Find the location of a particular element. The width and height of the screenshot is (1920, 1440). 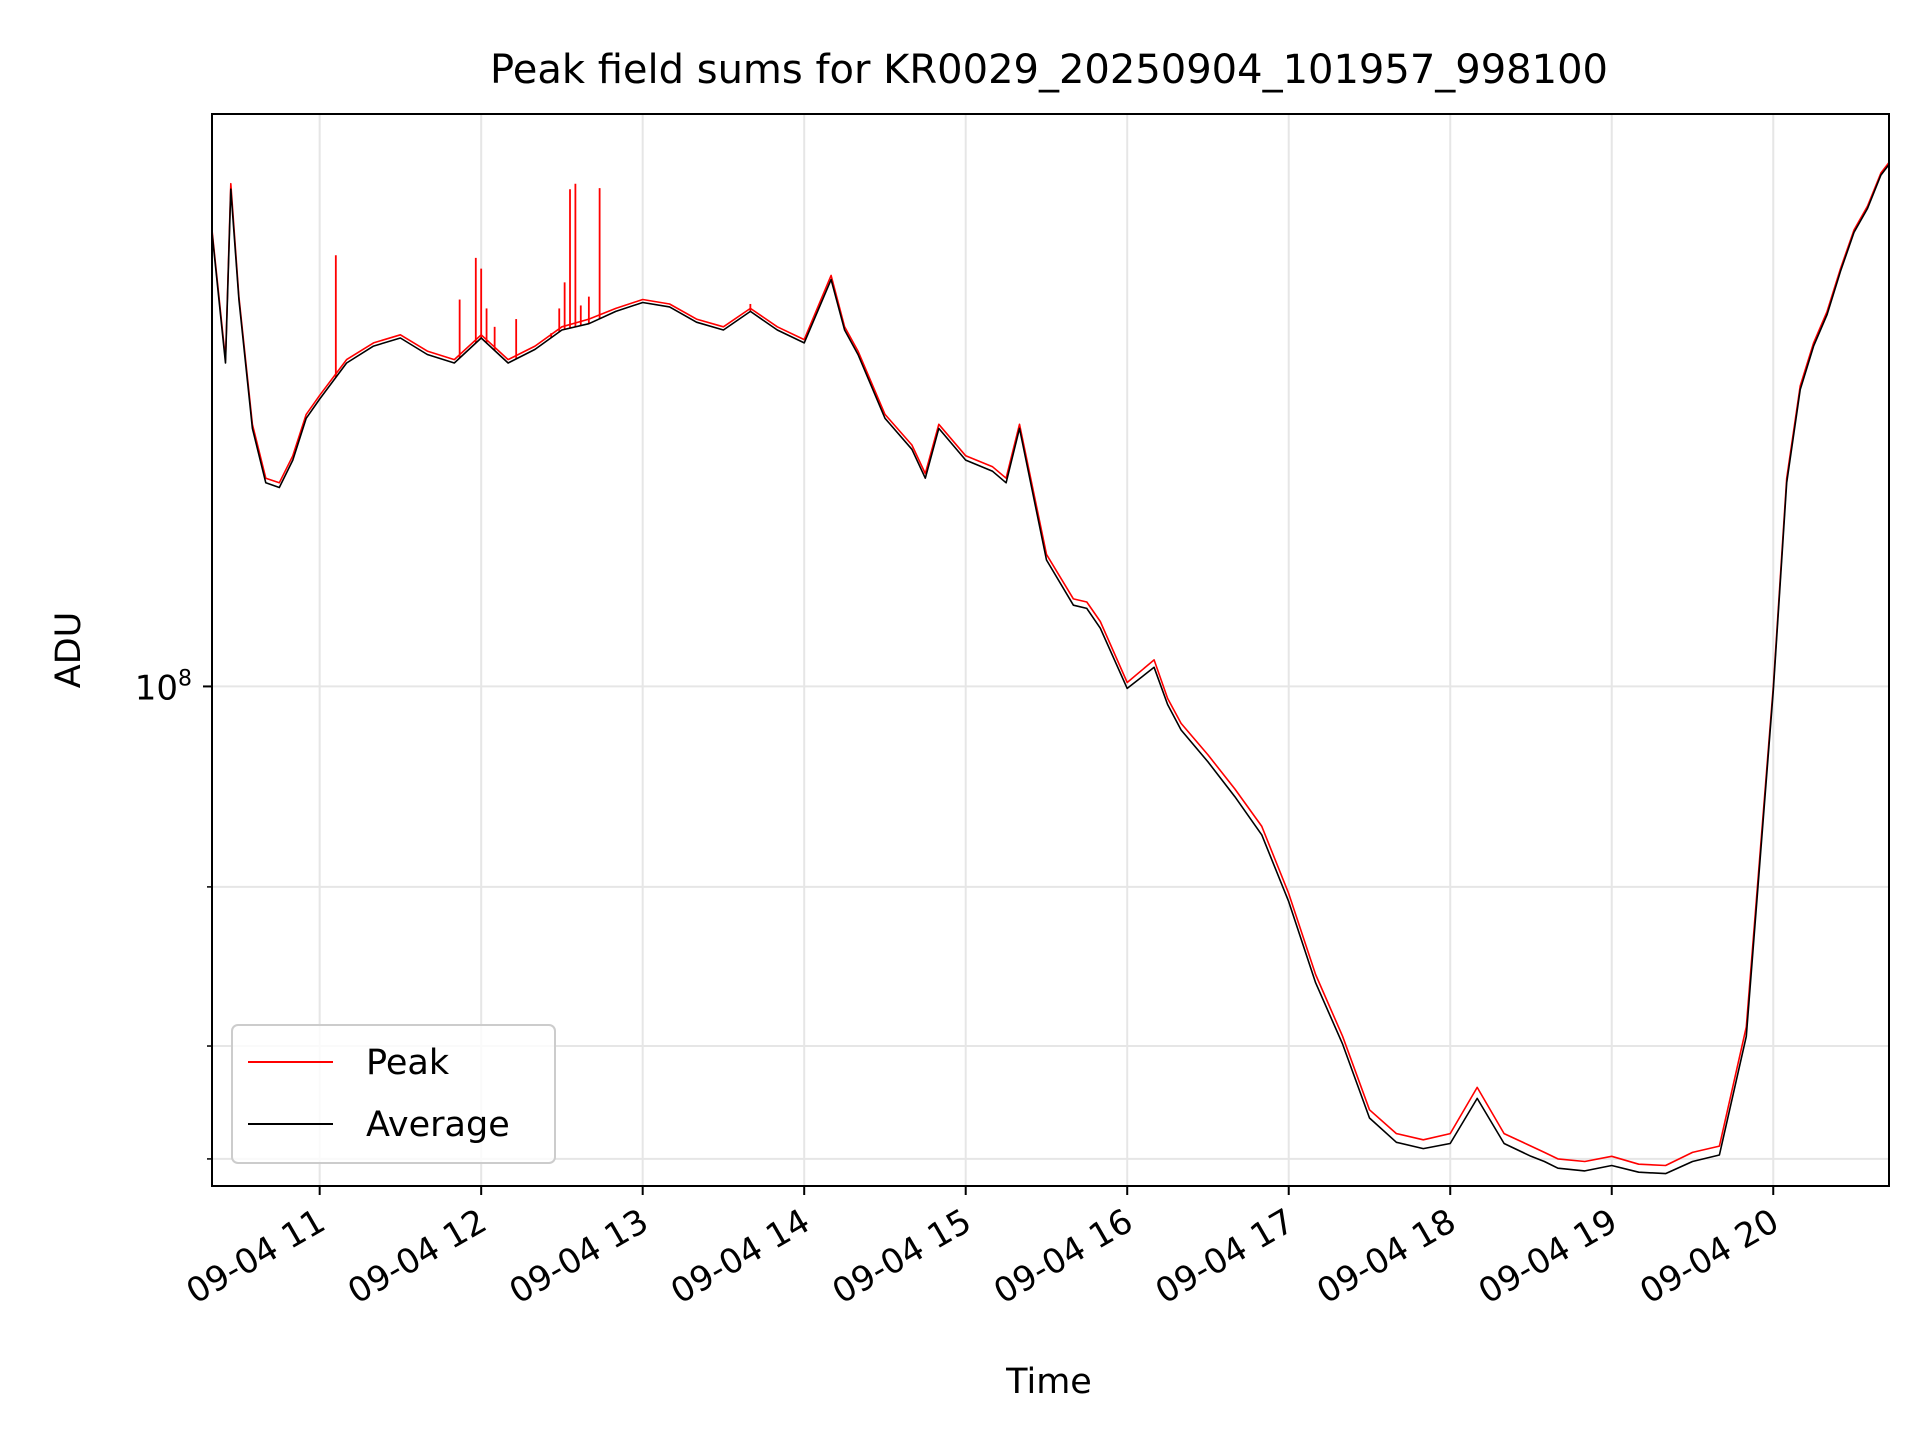

y-axis-label: ADU is located at coordinates (69, 650).